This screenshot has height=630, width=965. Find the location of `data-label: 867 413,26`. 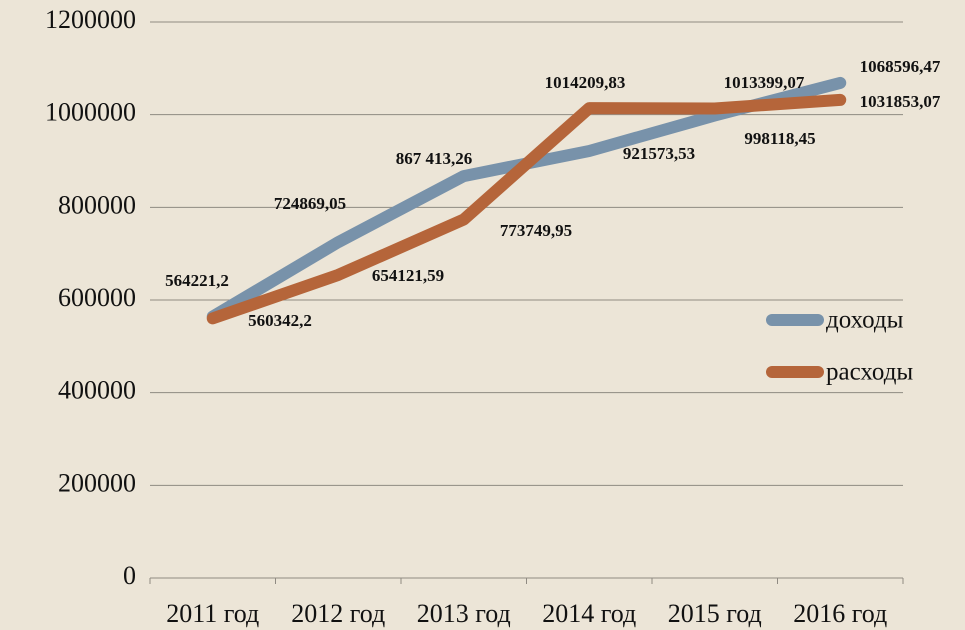

data-label: 867 413,26 is located at coordinates (434, 158).